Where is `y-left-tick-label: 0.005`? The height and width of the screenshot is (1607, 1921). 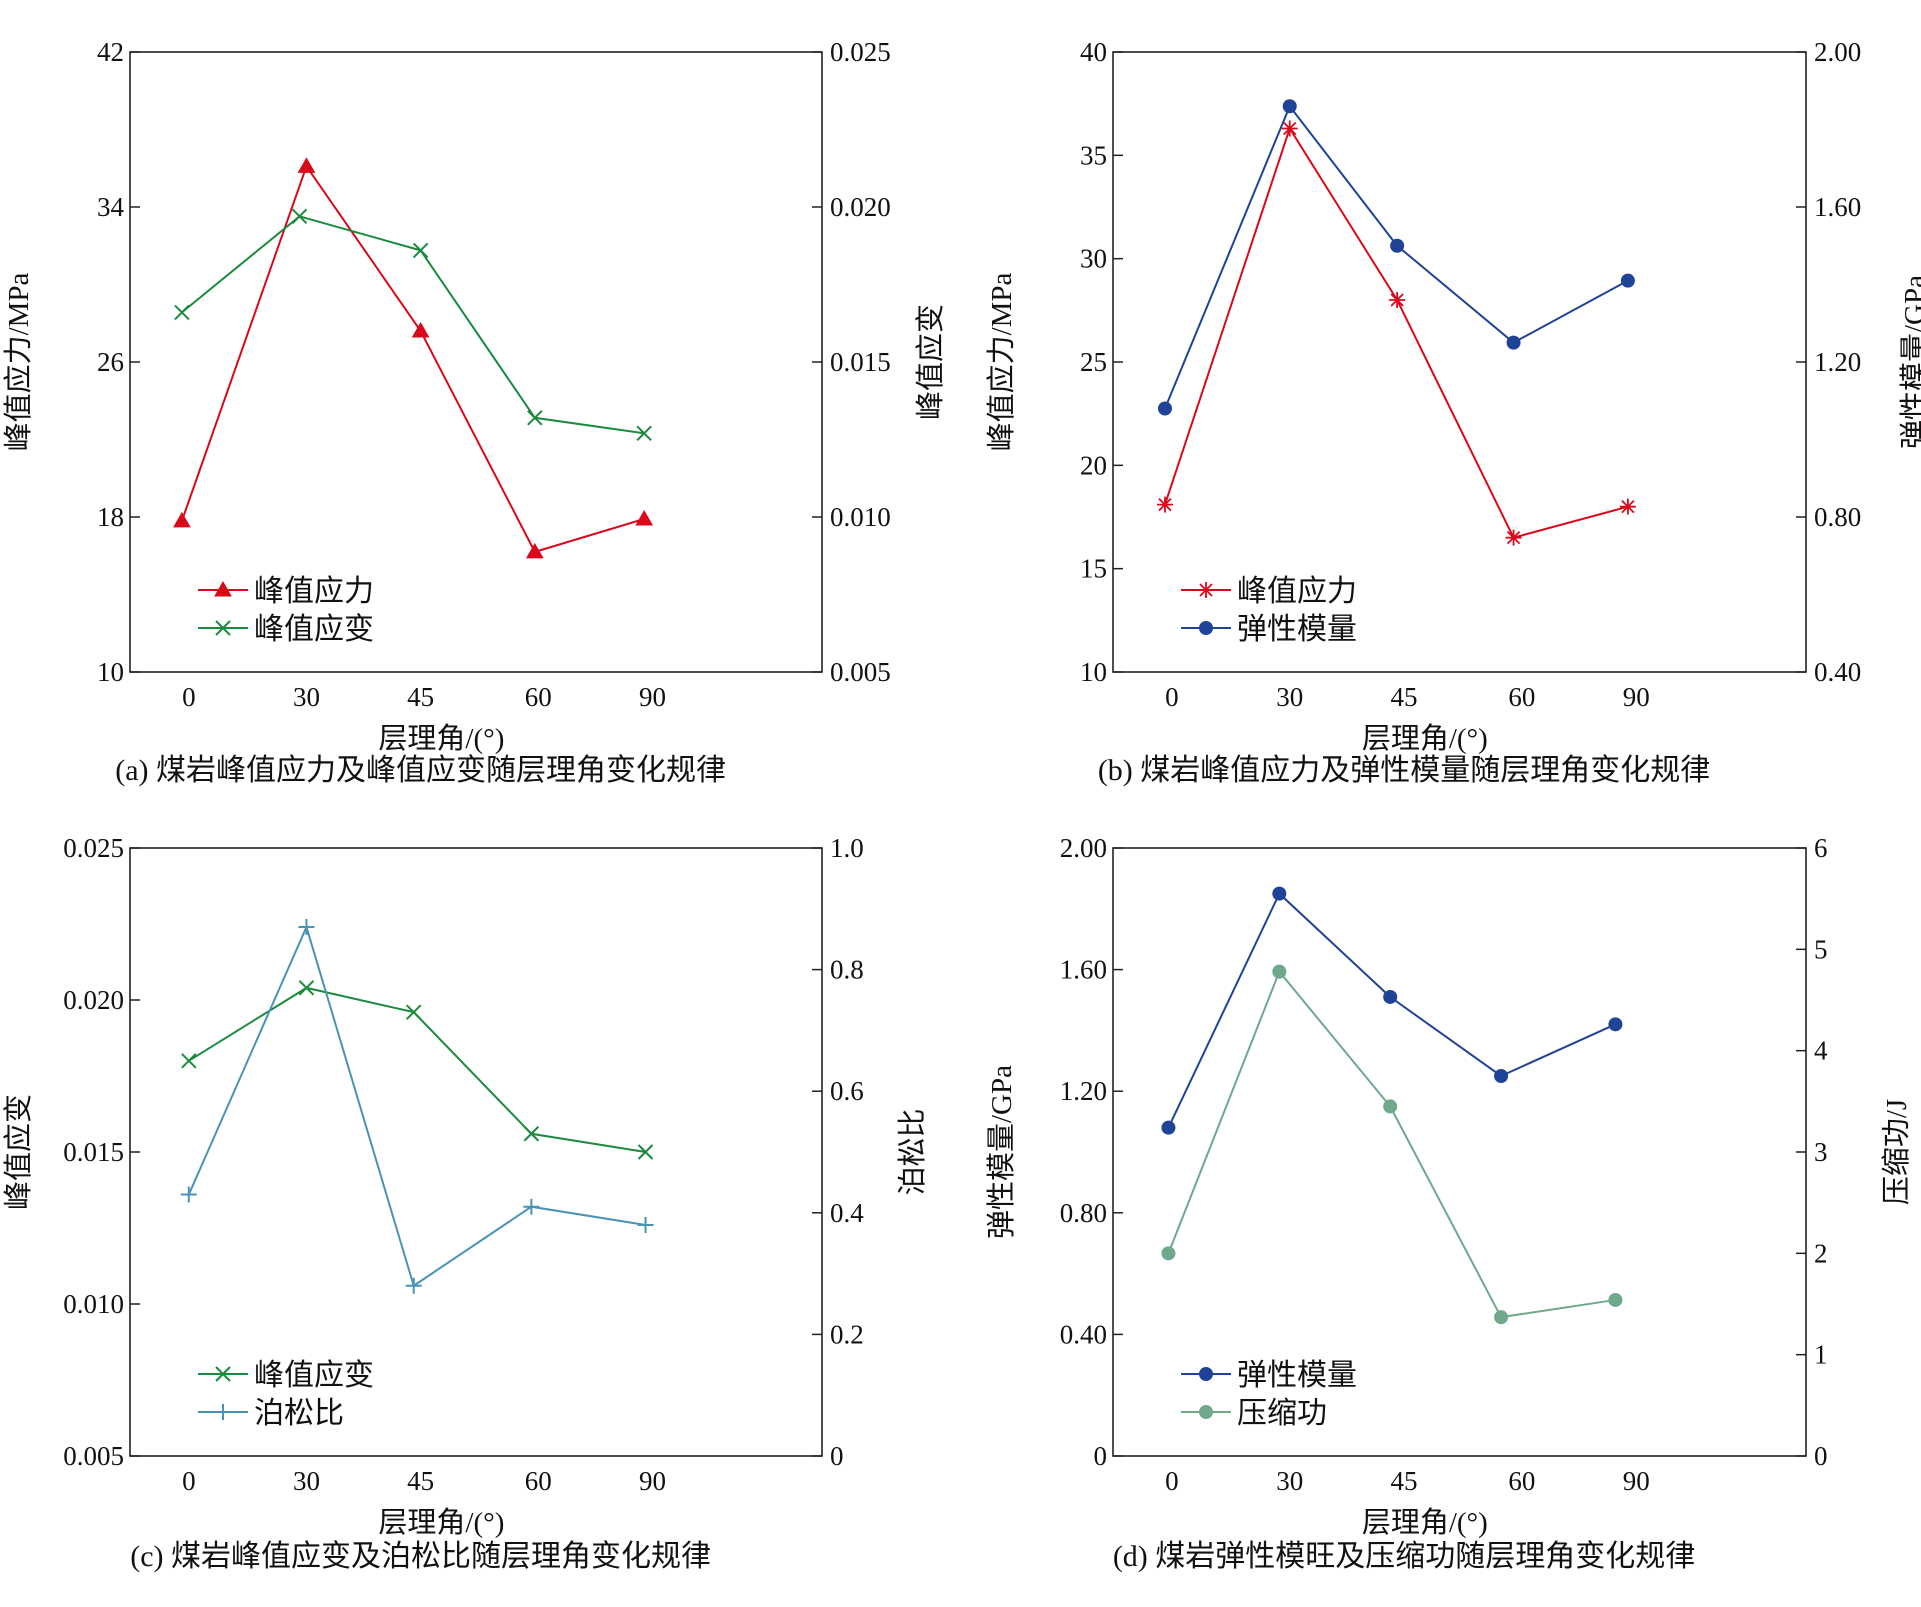 y-left-tick-label: 0.005 is located at coordinates (93, 1456).